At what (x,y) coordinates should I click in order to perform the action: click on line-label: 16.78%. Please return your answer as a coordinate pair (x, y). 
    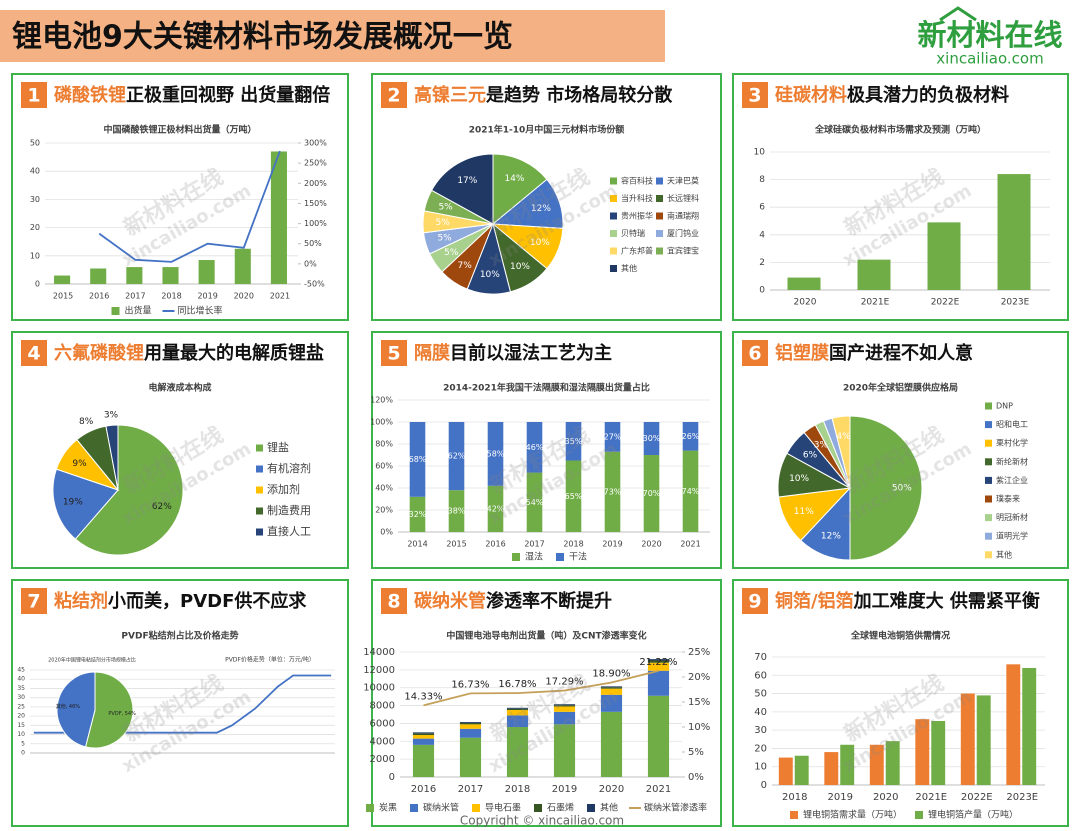
    Looking at the image, I should click on (517, 684).